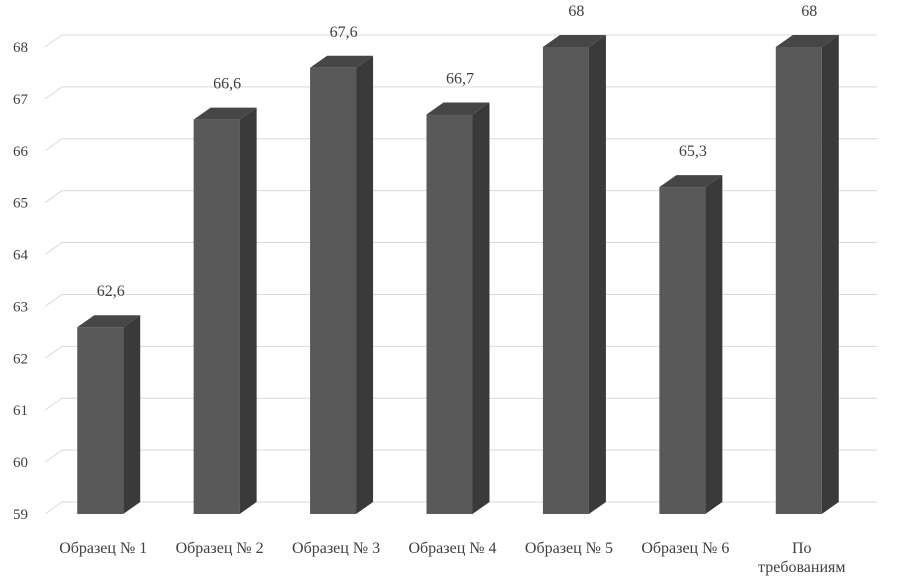 This screenshot has height=577, width=907. Describe the element at coordinates (220, 548) in the screenshot. I see `x-category-label: Образец № 2` at that location.